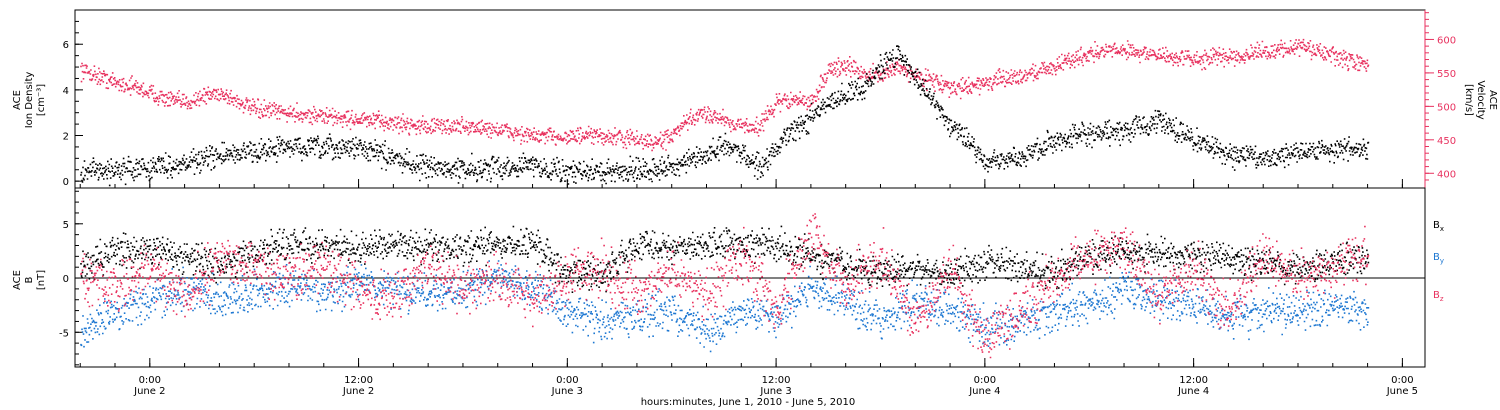  Describe the element at coordinates (66, 182) in the screenshot. I see `left-ytick-label: 0` at that location.